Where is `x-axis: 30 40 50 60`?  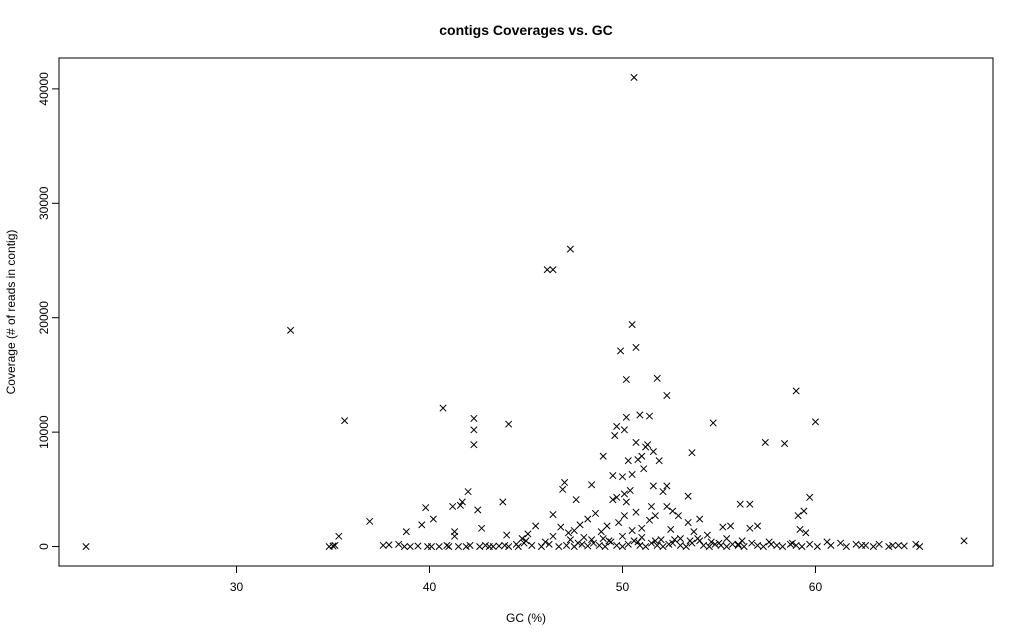 x-axis: 30 40 50 60 is located at coordinates (526, 579).